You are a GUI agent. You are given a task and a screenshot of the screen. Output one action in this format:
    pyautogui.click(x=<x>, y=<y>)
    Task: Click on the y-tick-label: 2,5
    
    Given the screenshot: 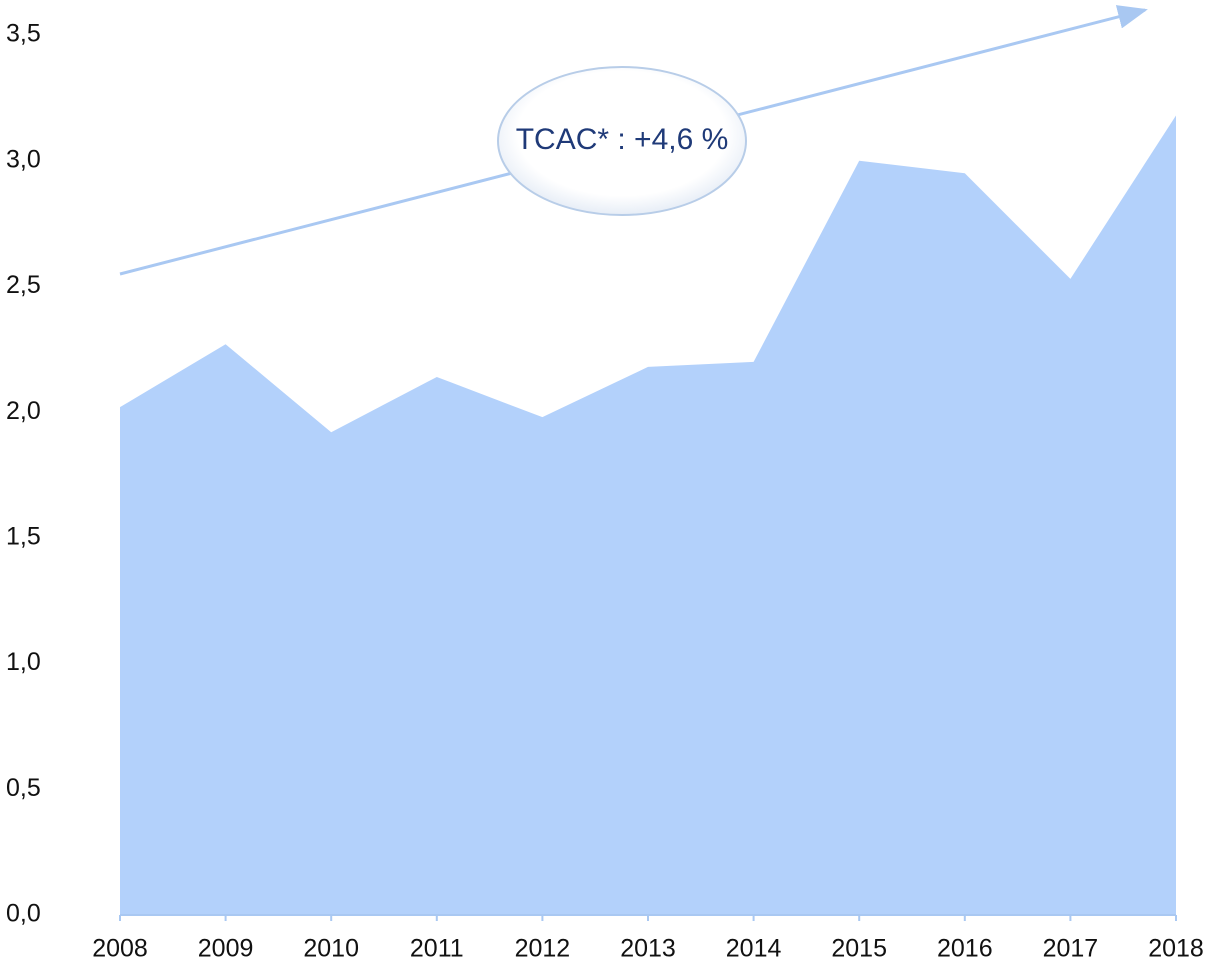 What is the action you would take?
    pyautogui.click(x=23, y=285)
    